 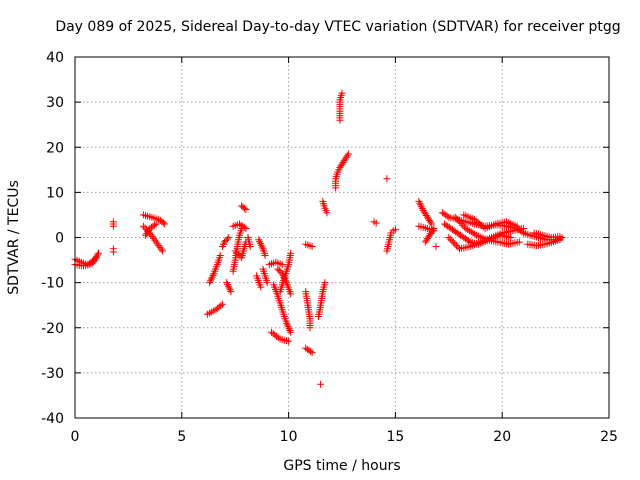 I want to click on x-tick-label: 0, so click(x=75, y=437).